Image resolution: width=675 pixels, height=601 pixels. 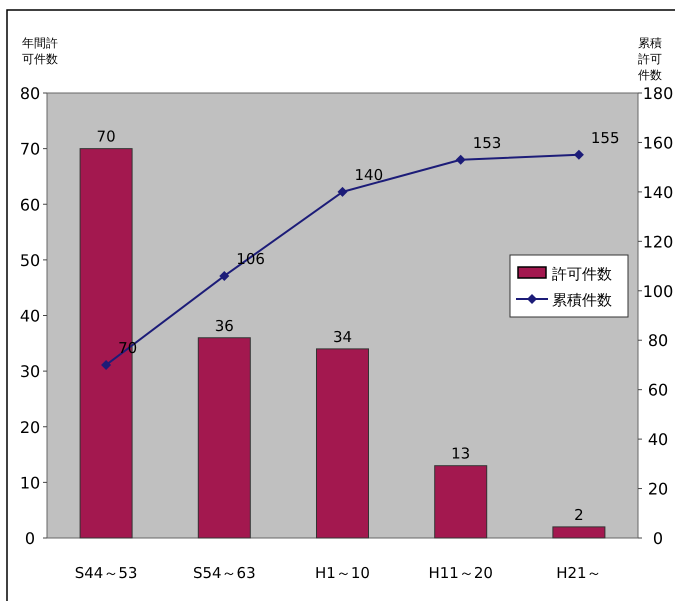 What do you see at coordinates (30, 260) in the screenshot?
I see `y-tick-label: 50` at bounding box center [30, 260].